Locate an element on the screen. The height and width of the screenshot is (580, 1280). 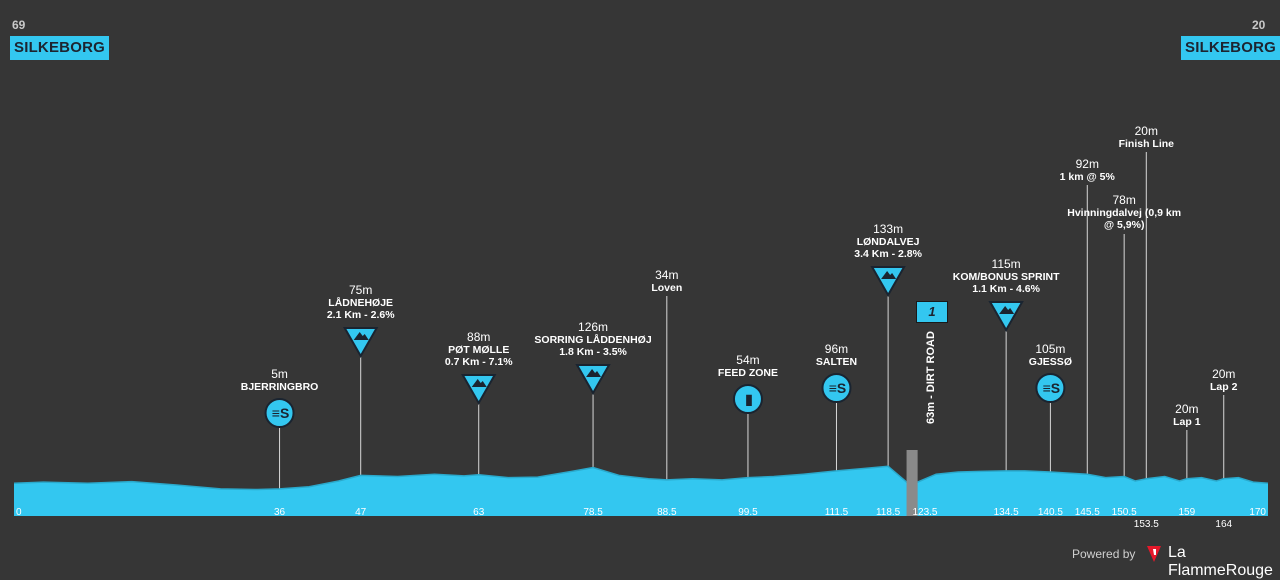
point-name: GJESSØ is located at coordinates (1050, 362).